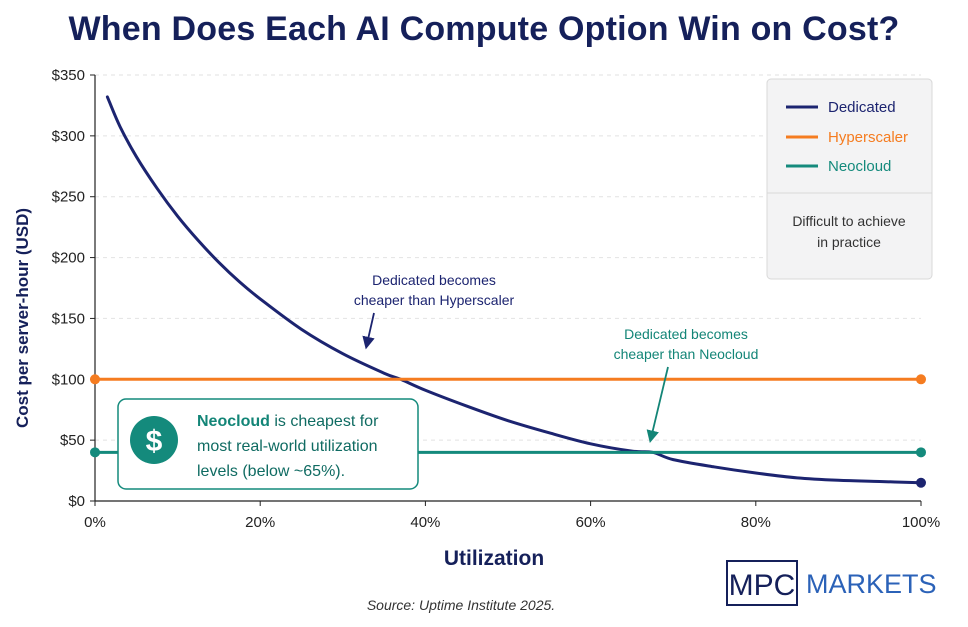  What do you see at coordinates (686, 334) in the screenshot?
I see `annotation-neocloud-line-1: Dedicated becomes` at bounding box center [686, 334].